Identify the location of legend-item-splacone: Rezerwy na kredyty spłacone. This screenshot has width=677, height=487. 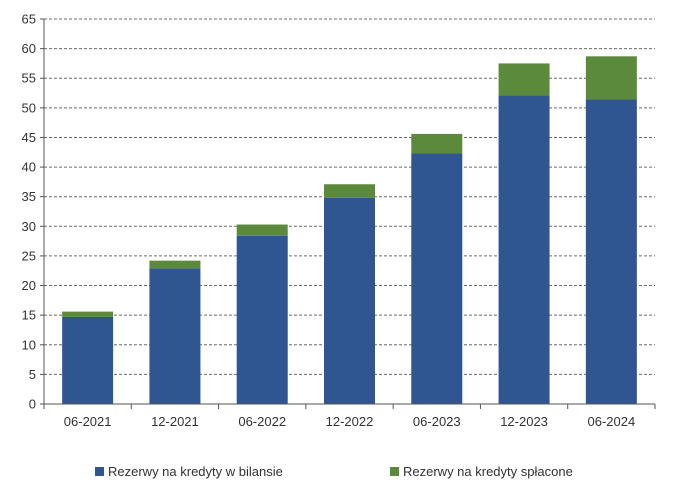
(481, 471).